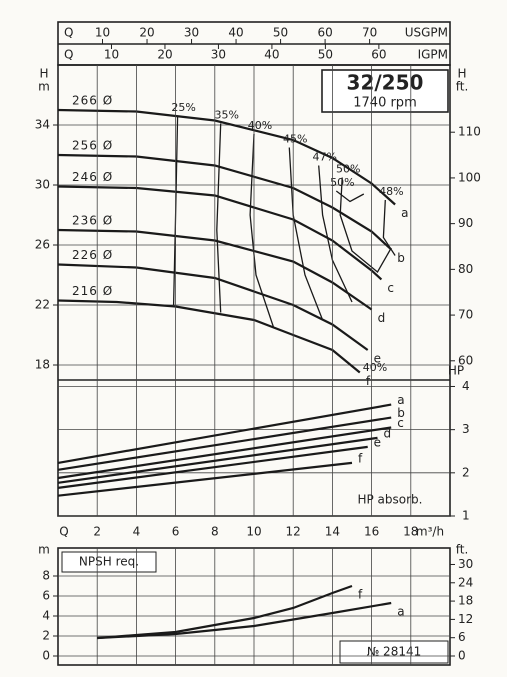 The height and width of the screenshot is (677, 507). Describe the element at coordinates (384, 103) in the screenshot. I see `speed: 1740 rpm` at that location.